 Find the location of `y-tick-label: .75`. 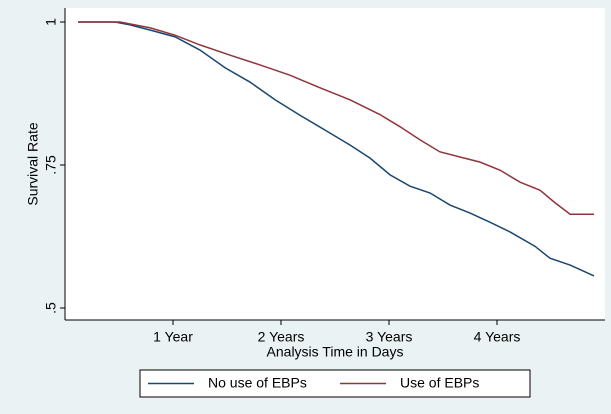

y-tick-label: .75 is located at coordinates (51, 165).